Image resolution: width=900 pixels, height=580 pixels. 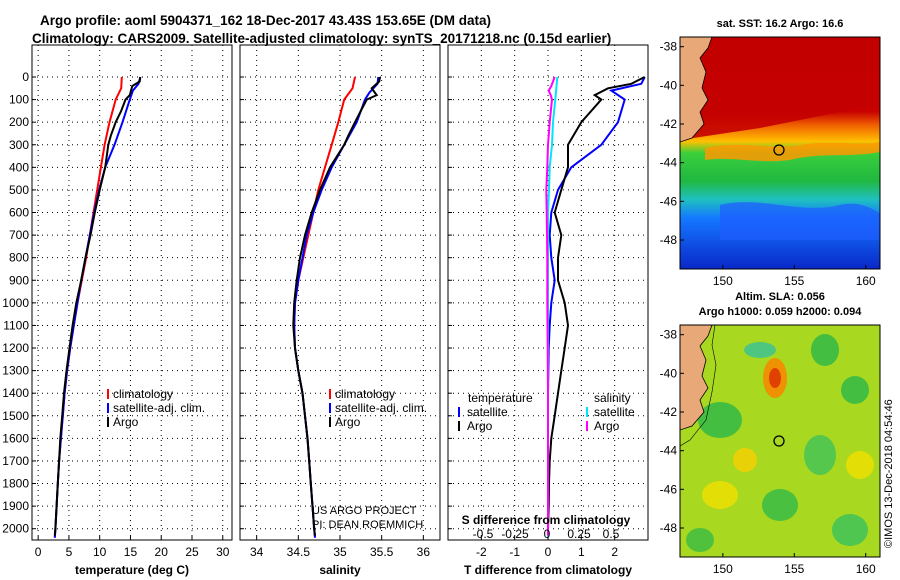 I want to click on depth-tick-label: 1400, so click(x=15, y=393).